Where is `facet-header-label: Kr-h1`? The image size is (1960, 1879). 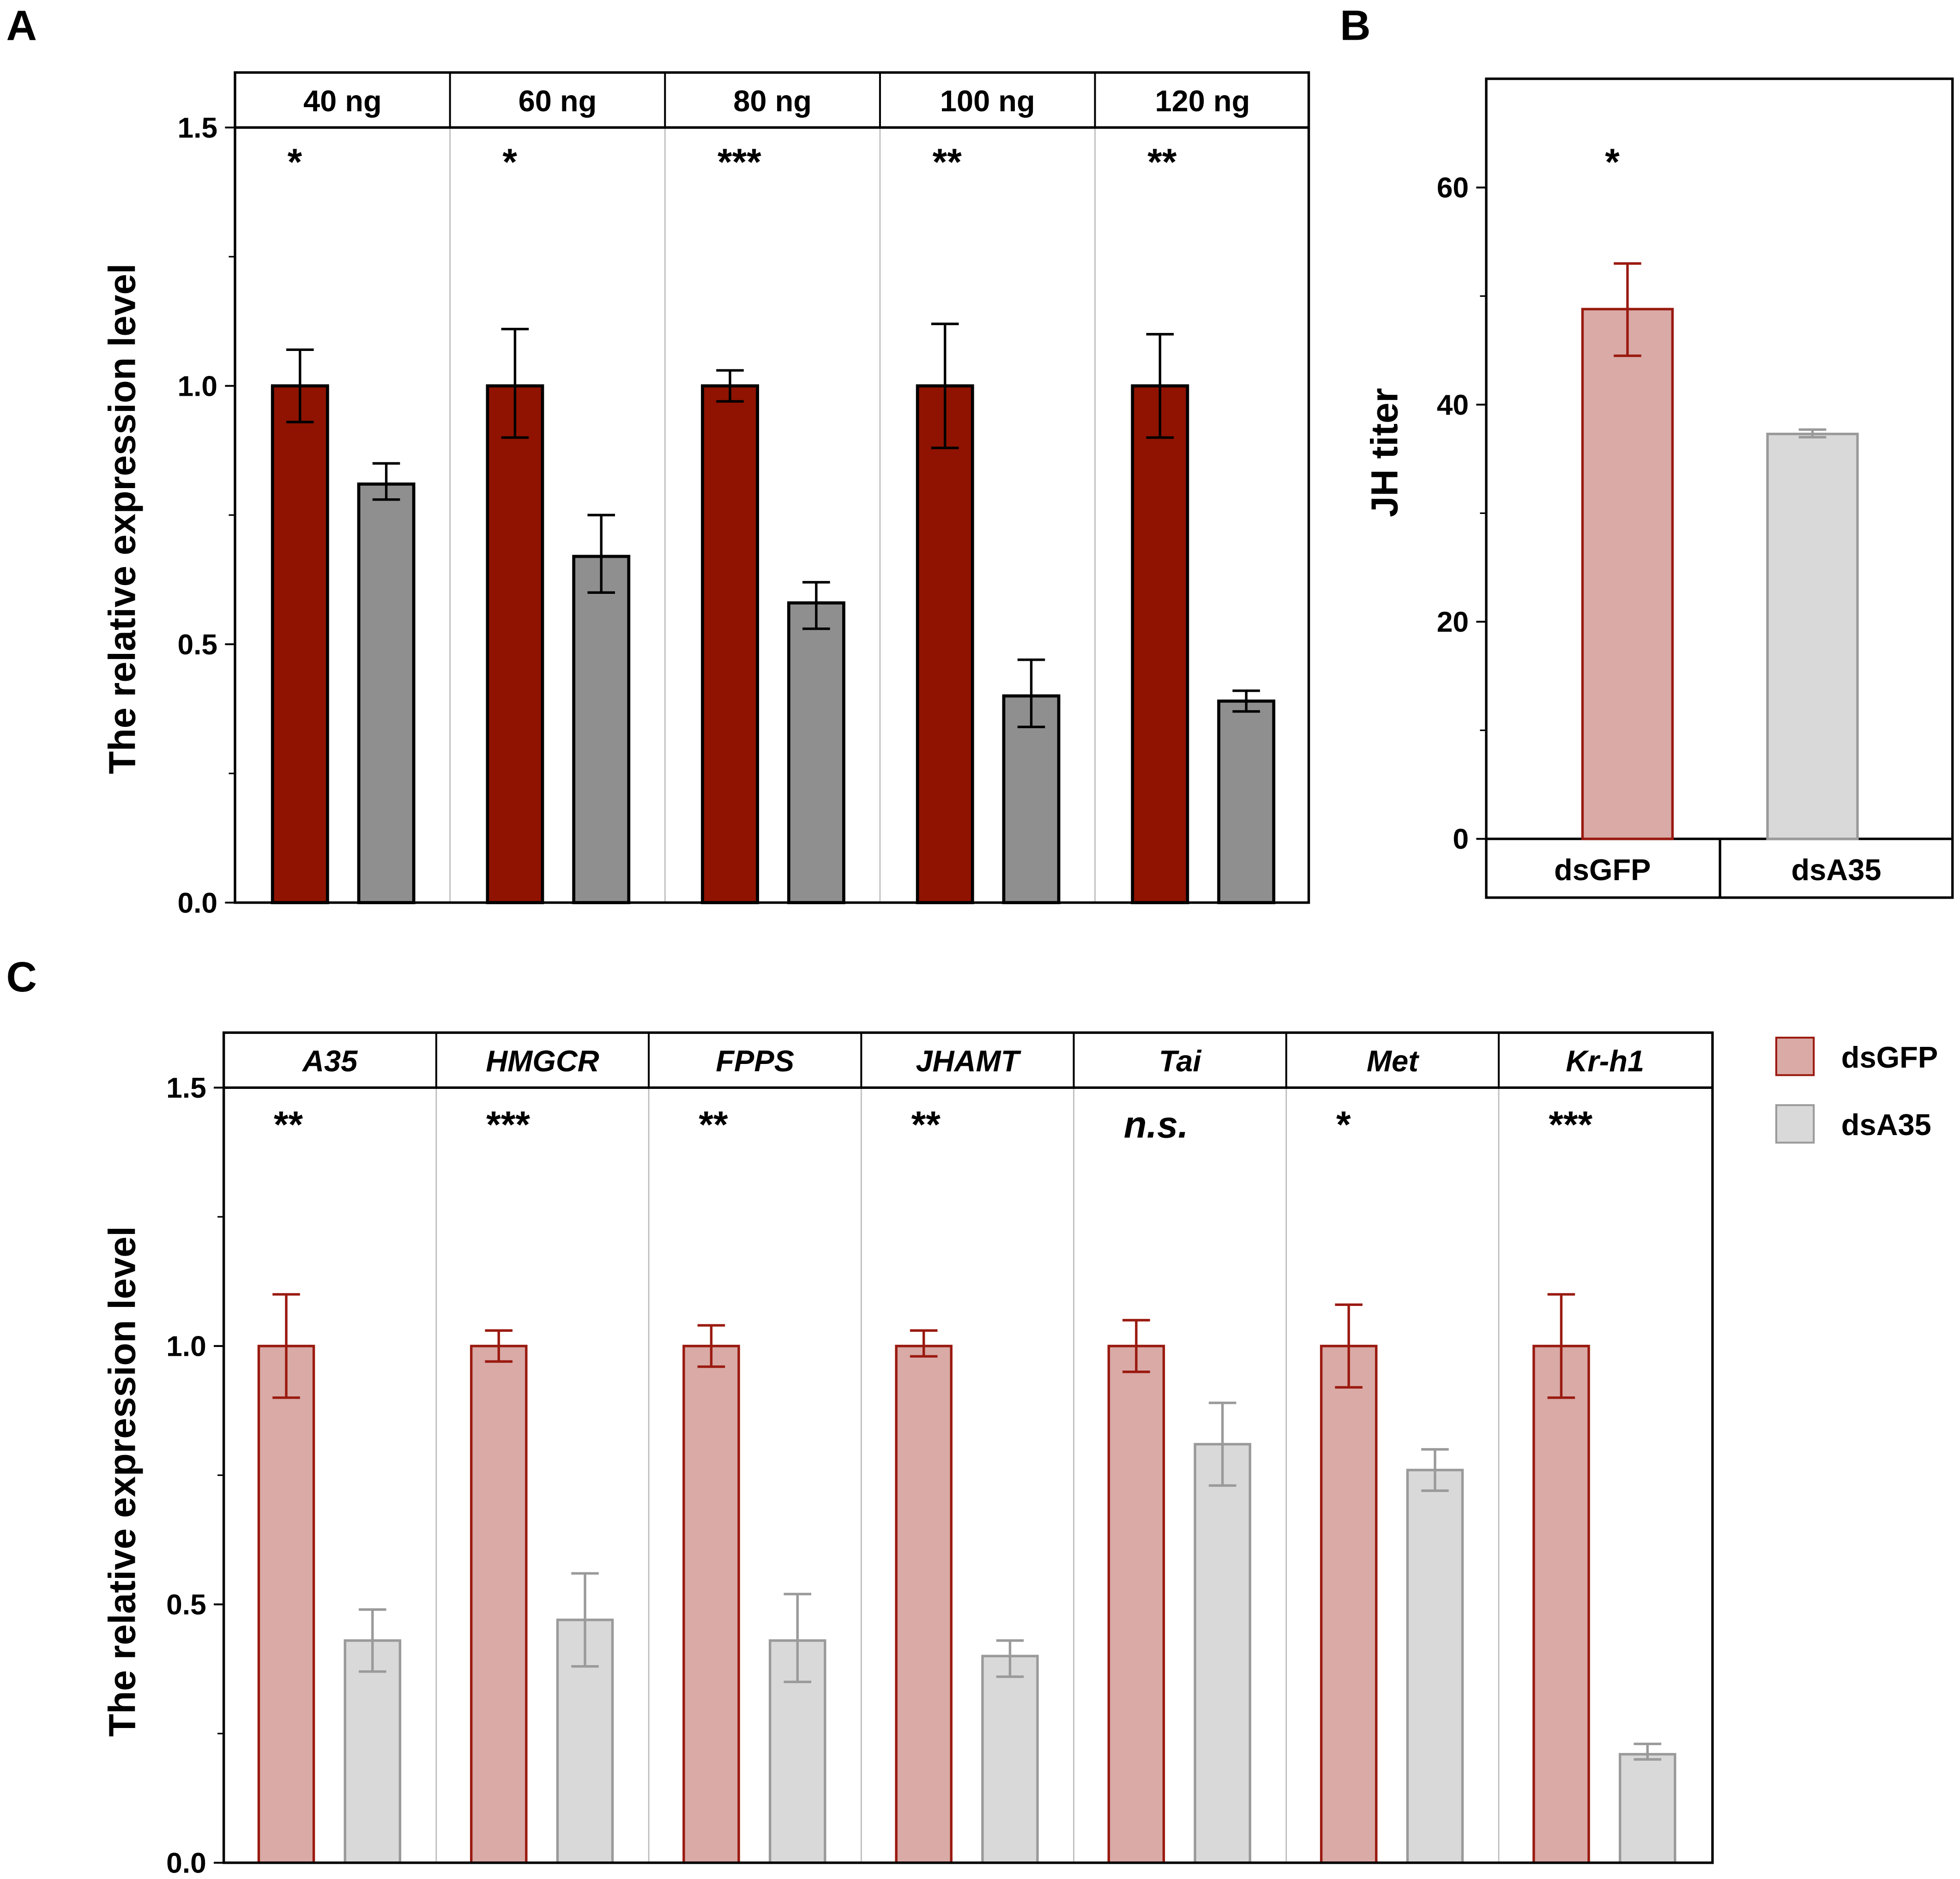
facet-header-label: Kr-h1 is located at coordinates (1605, 1061).